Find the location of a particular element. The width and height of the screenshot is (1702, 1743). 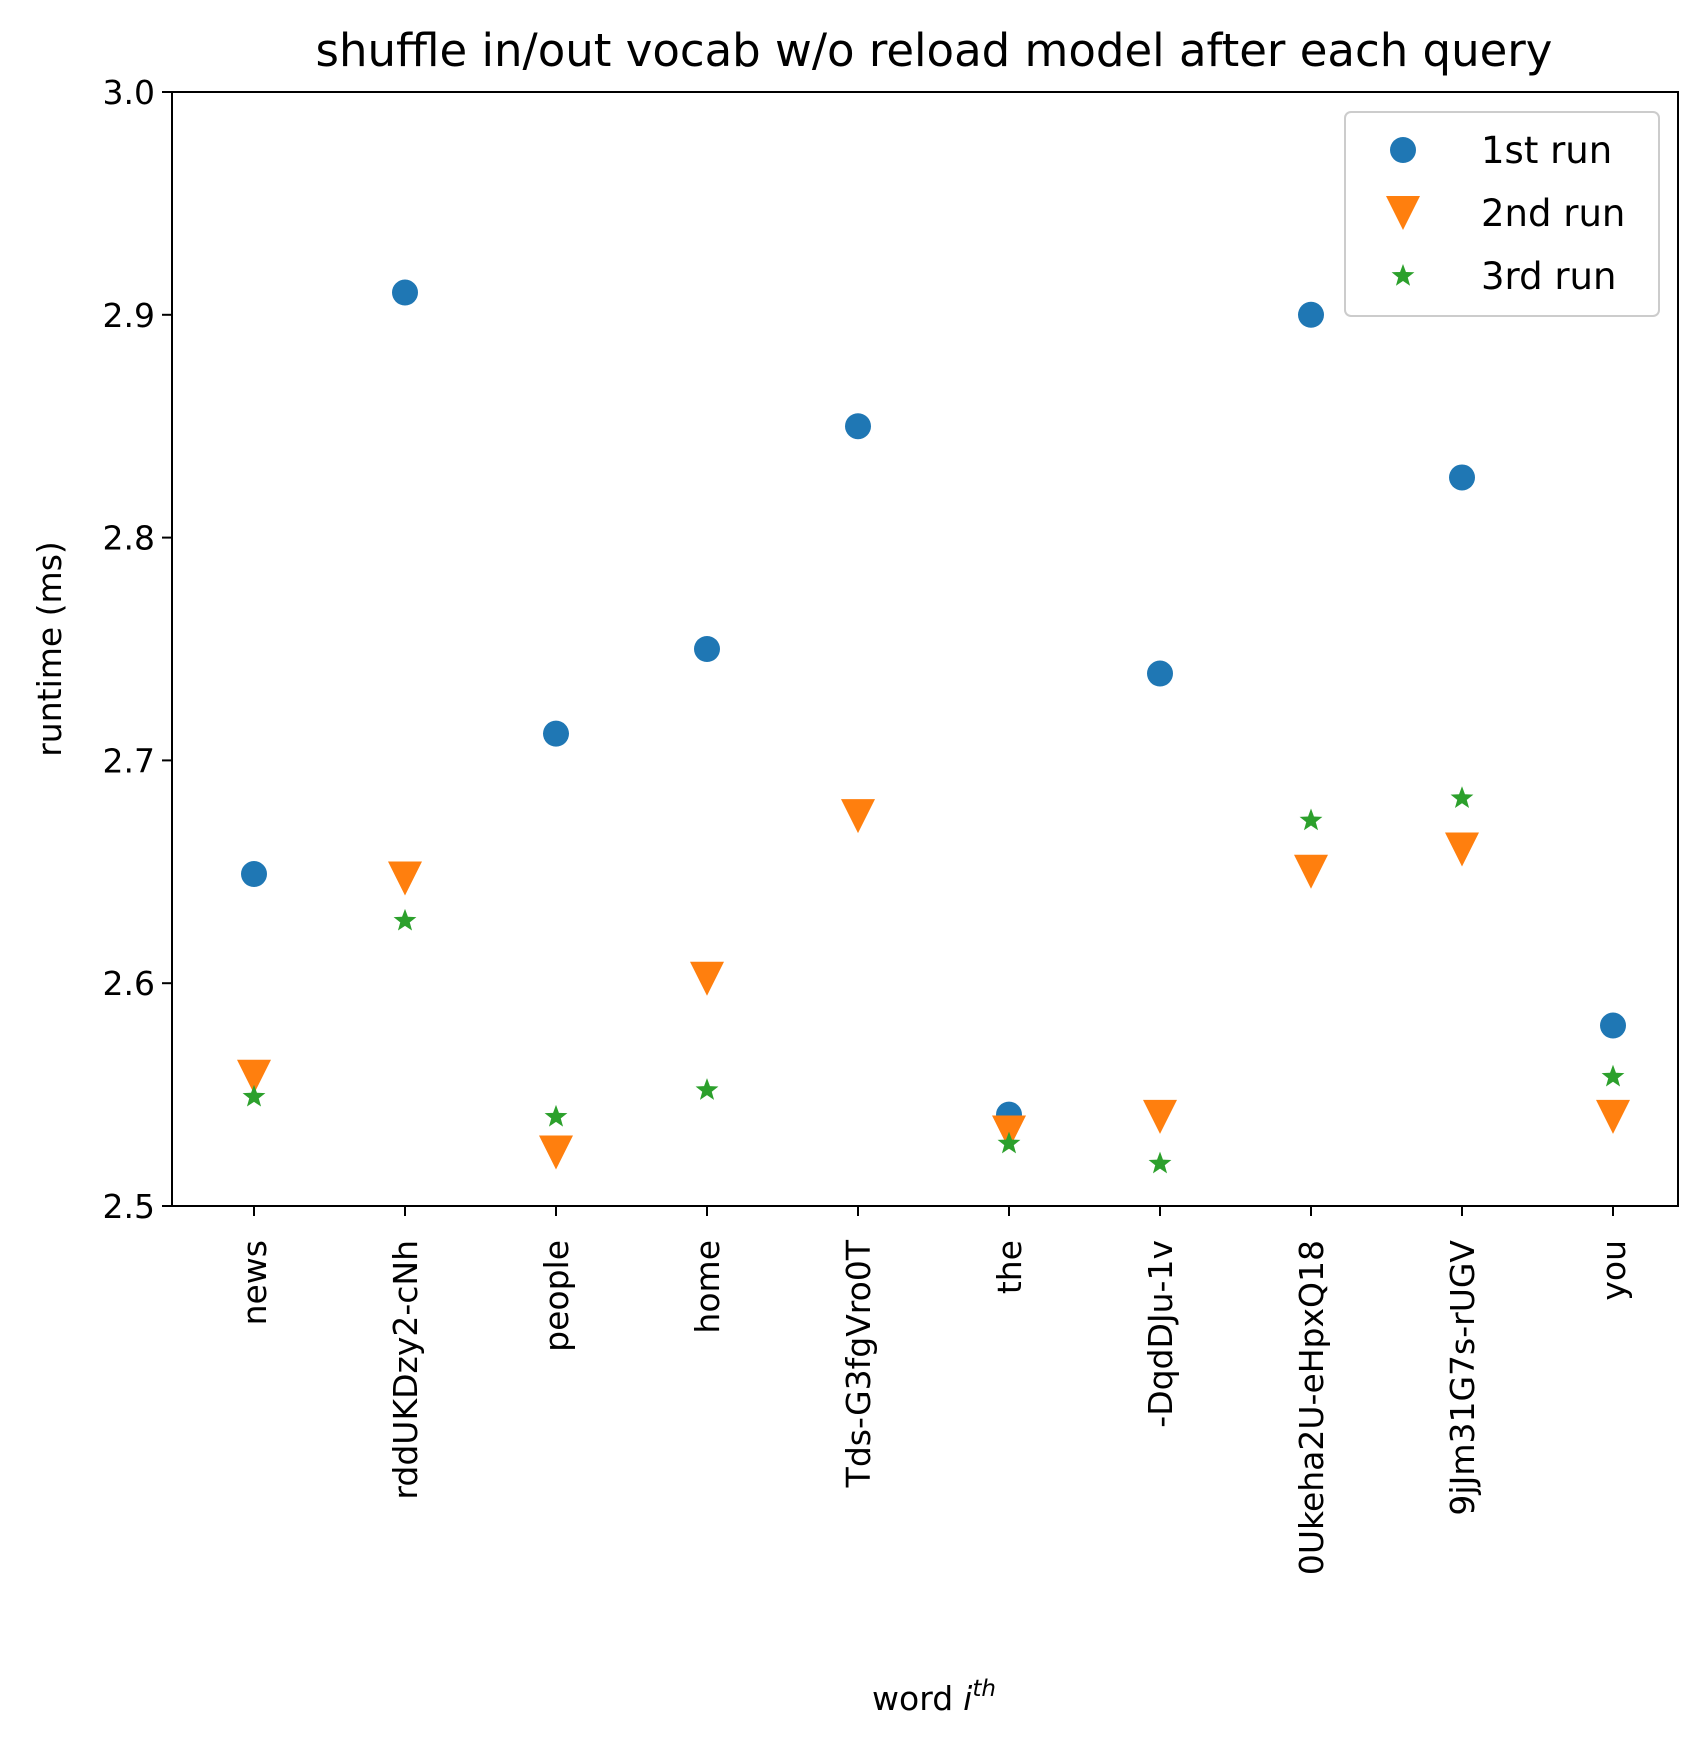

x-tick-label: news is located at coordinates (254, 1282).